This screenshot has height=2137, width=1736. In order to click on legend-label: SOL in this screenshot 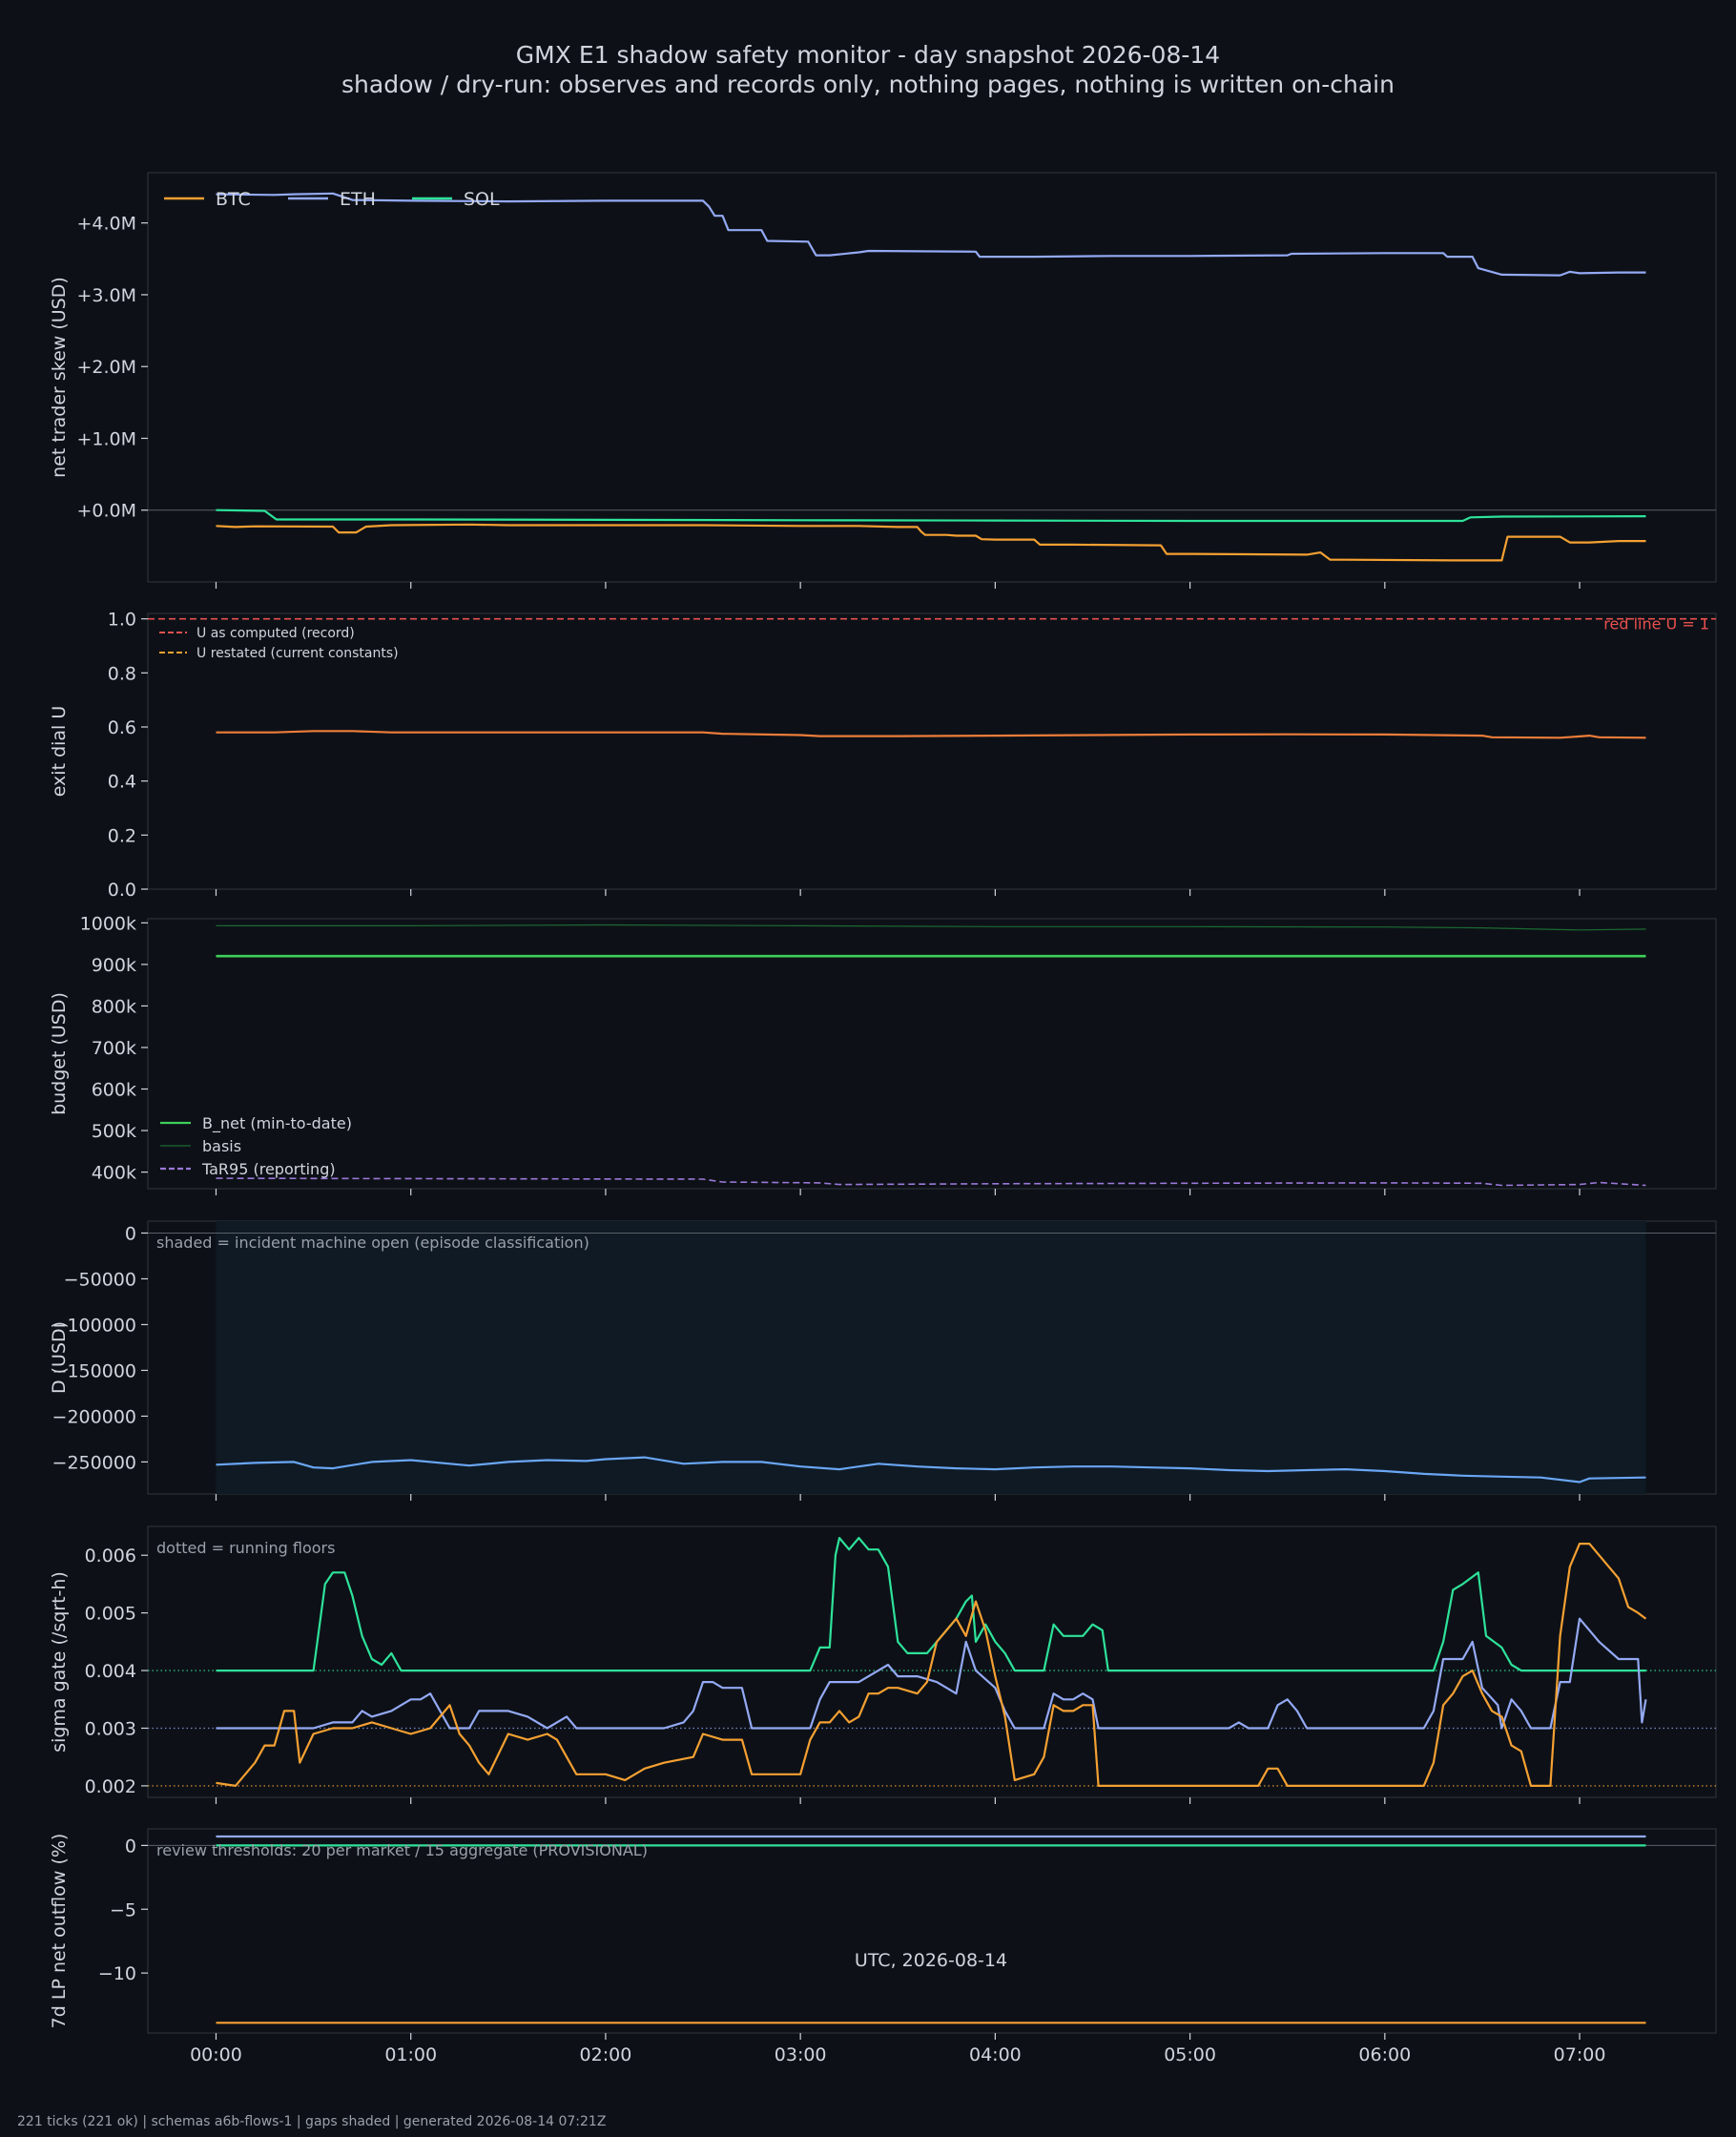, I will do `click(482, 199)`.